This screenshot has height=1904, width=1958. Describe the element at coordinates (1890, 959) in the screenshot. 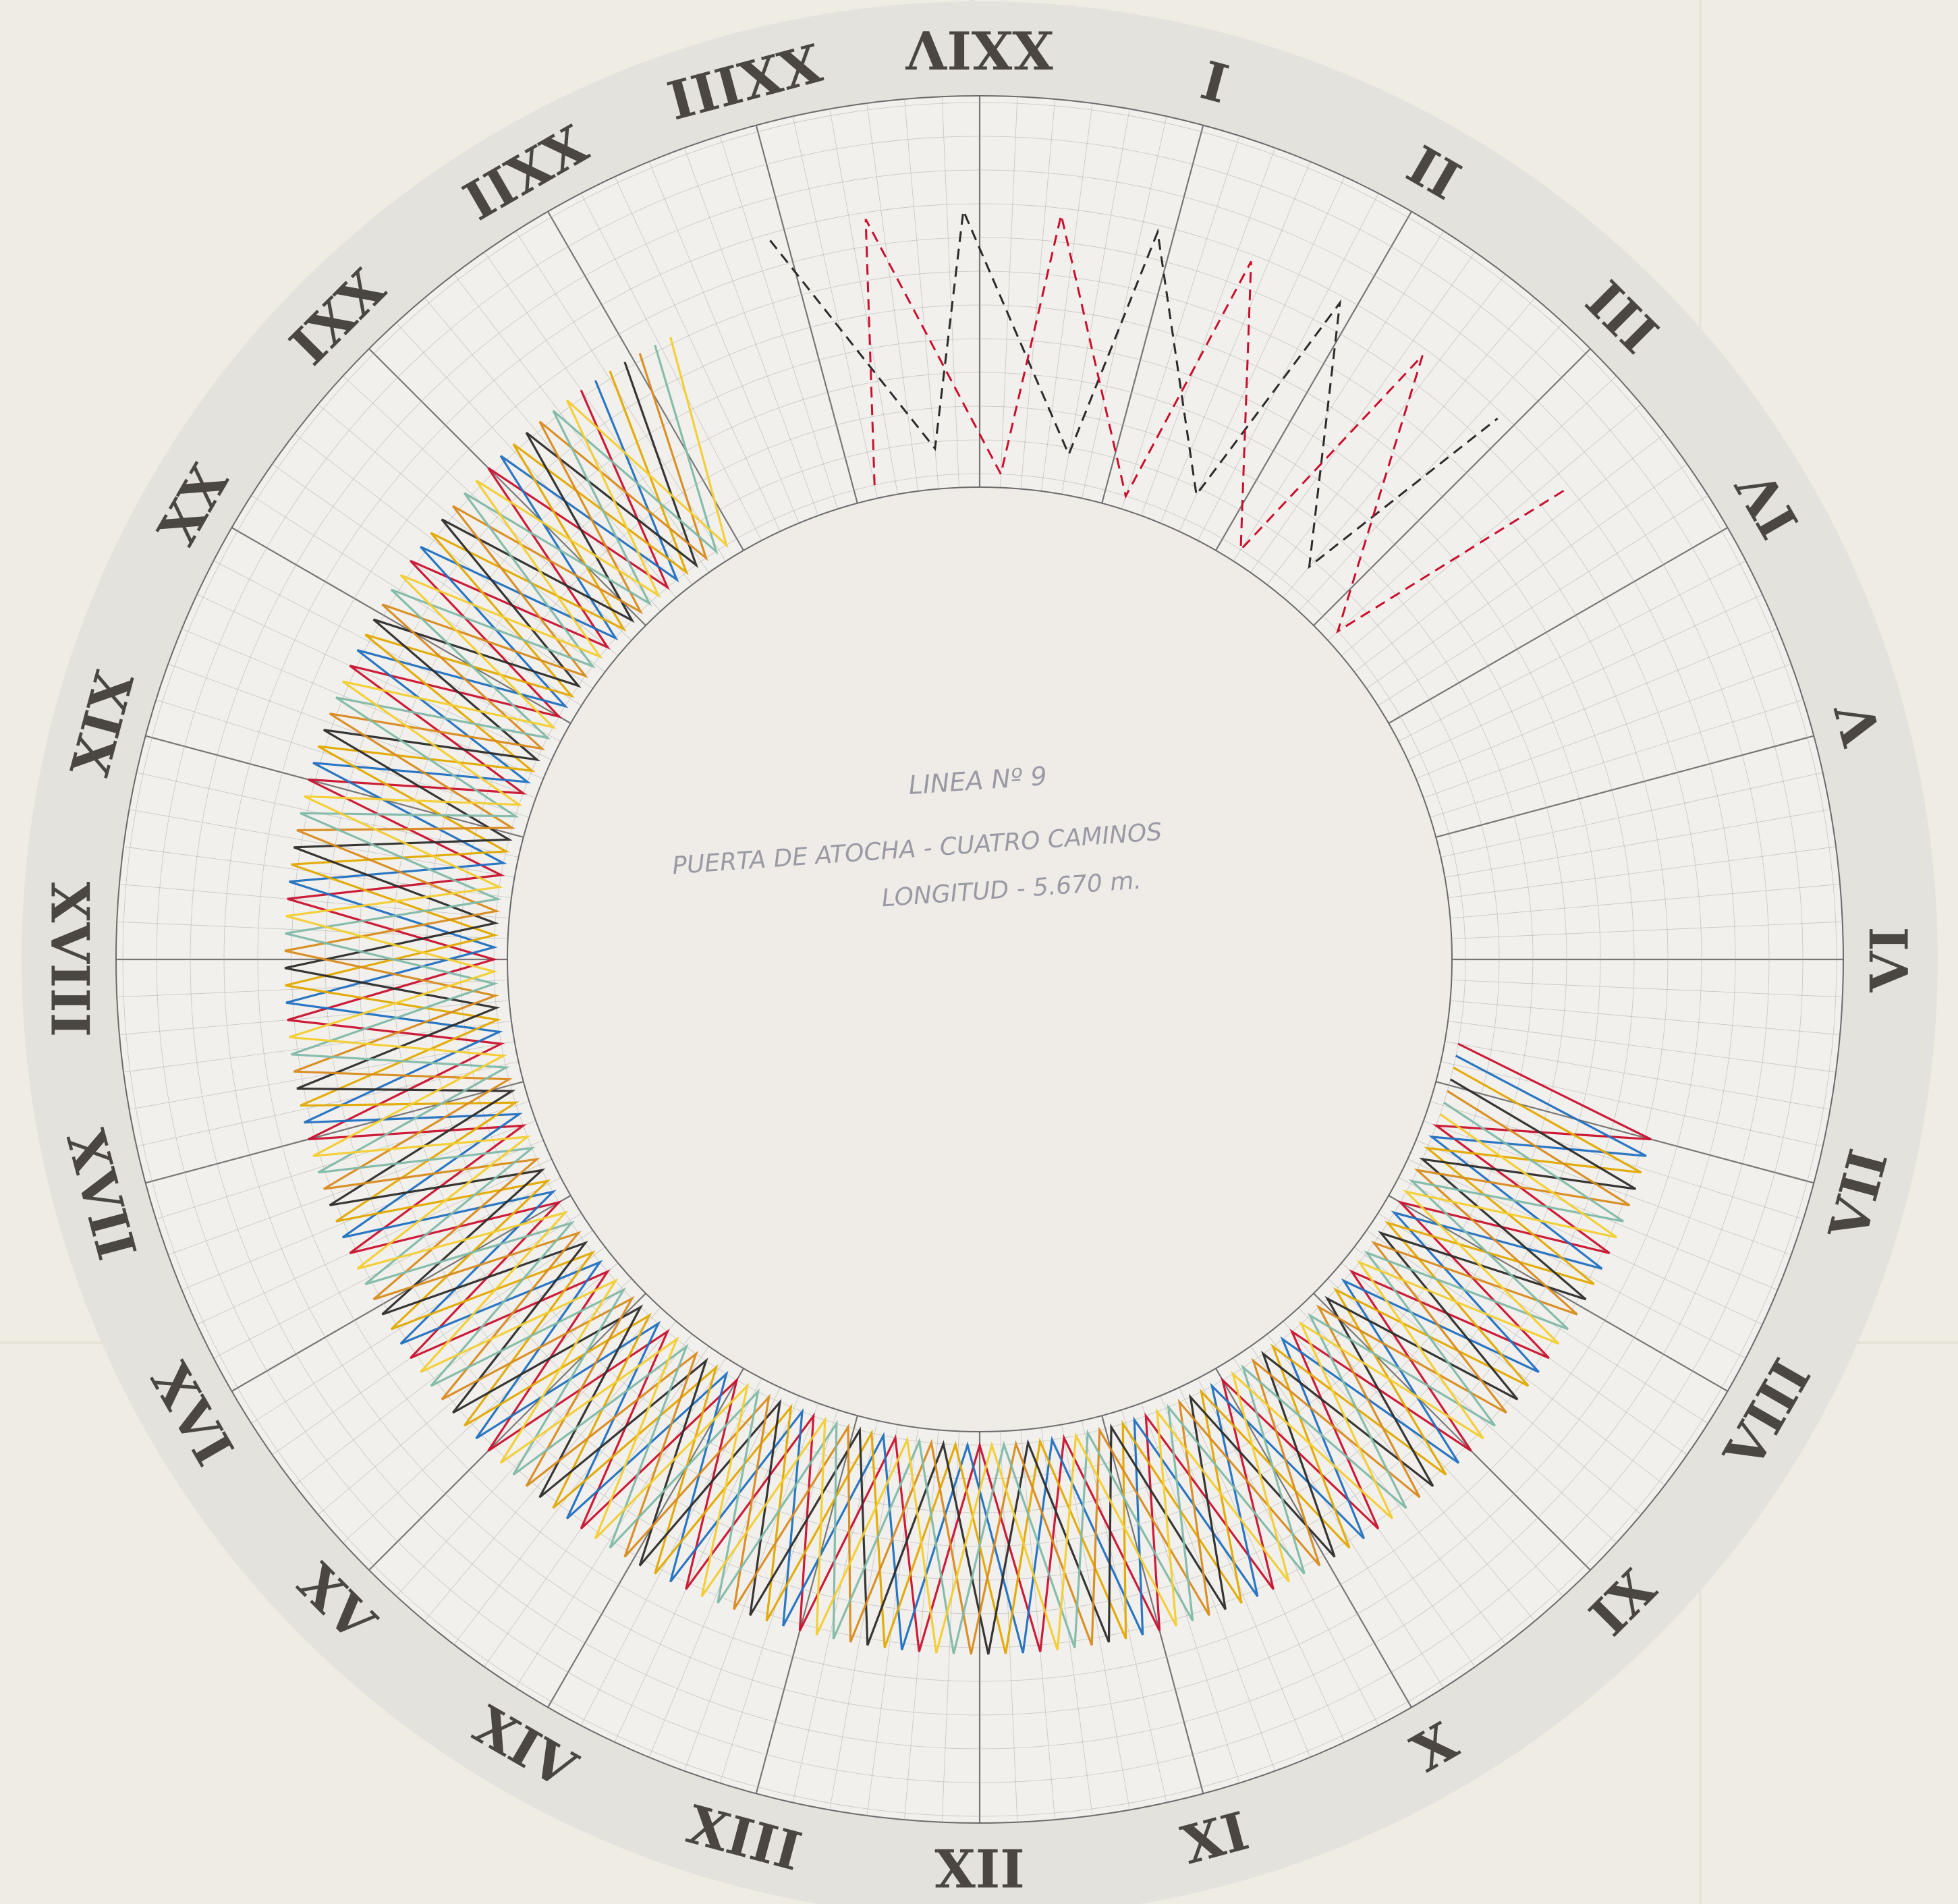

I see `hour-label: VI` at that location.